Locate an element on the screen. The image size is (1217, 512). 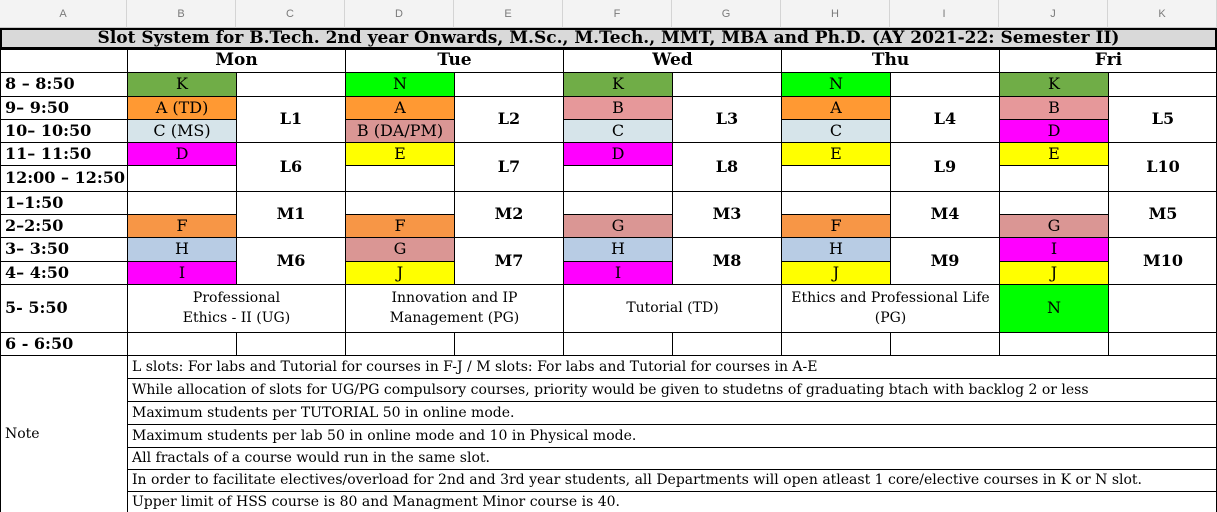
slot-tue-r10: B (DA/PM) is located at coordinates (399, 130).